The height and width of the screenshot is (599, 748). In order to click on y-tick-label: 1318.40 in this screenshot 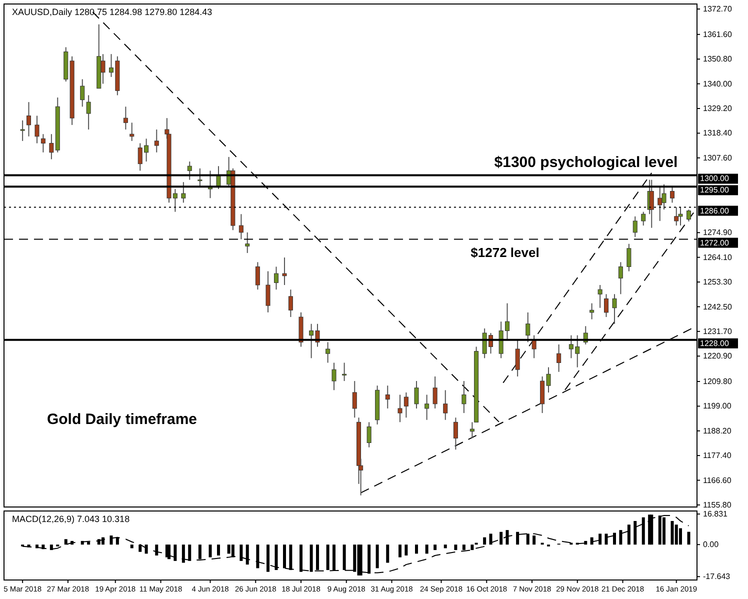, I will do `click(717, 133)`.